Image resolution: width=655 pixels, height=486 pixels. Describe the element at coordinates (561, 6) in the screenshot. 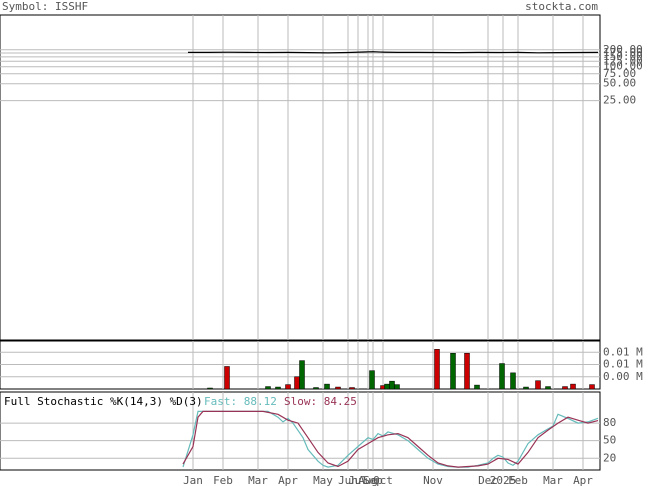

I see `site: stockta.com` at that location.